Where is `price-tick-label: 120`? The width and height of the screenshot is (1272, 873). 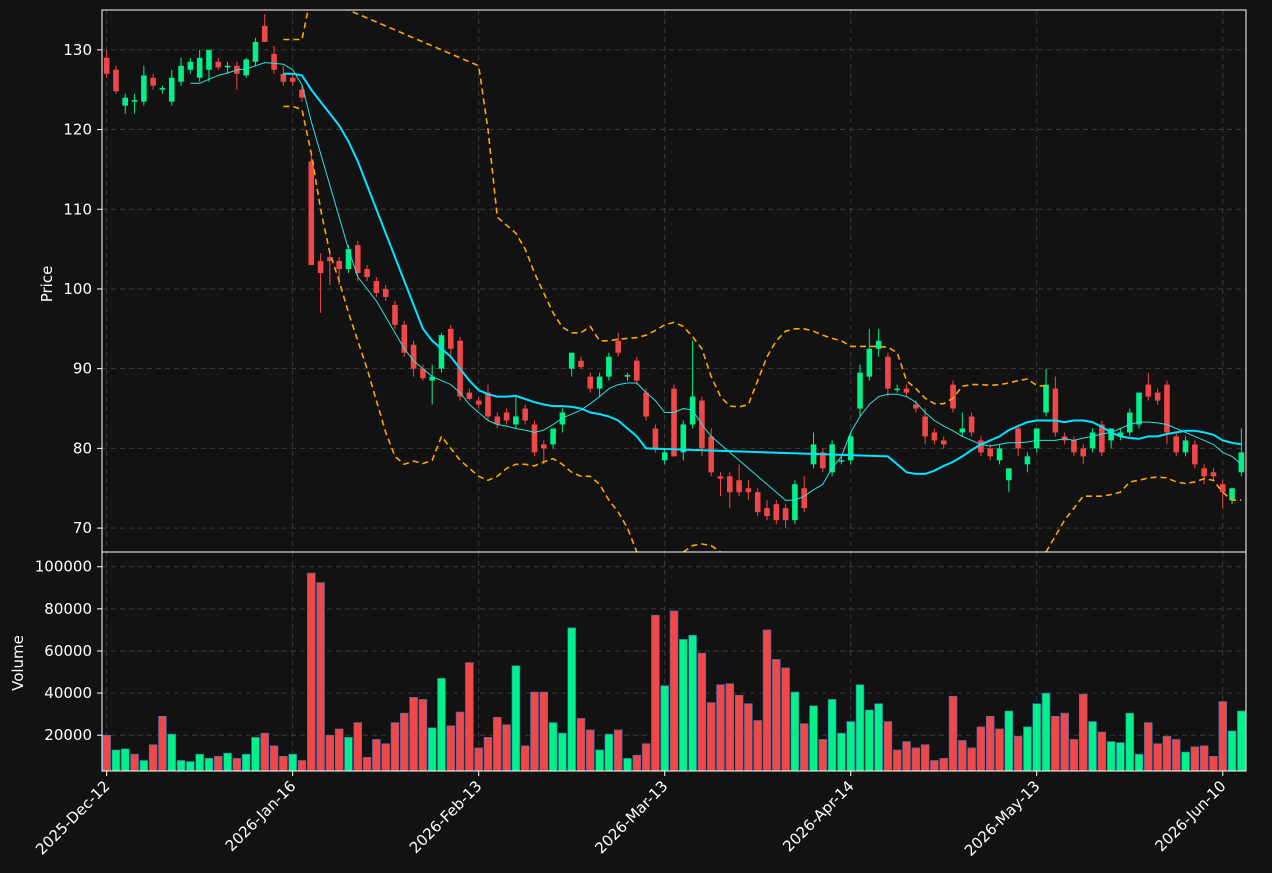
price-tick-label: 120 is located at coordinates (77, 130).